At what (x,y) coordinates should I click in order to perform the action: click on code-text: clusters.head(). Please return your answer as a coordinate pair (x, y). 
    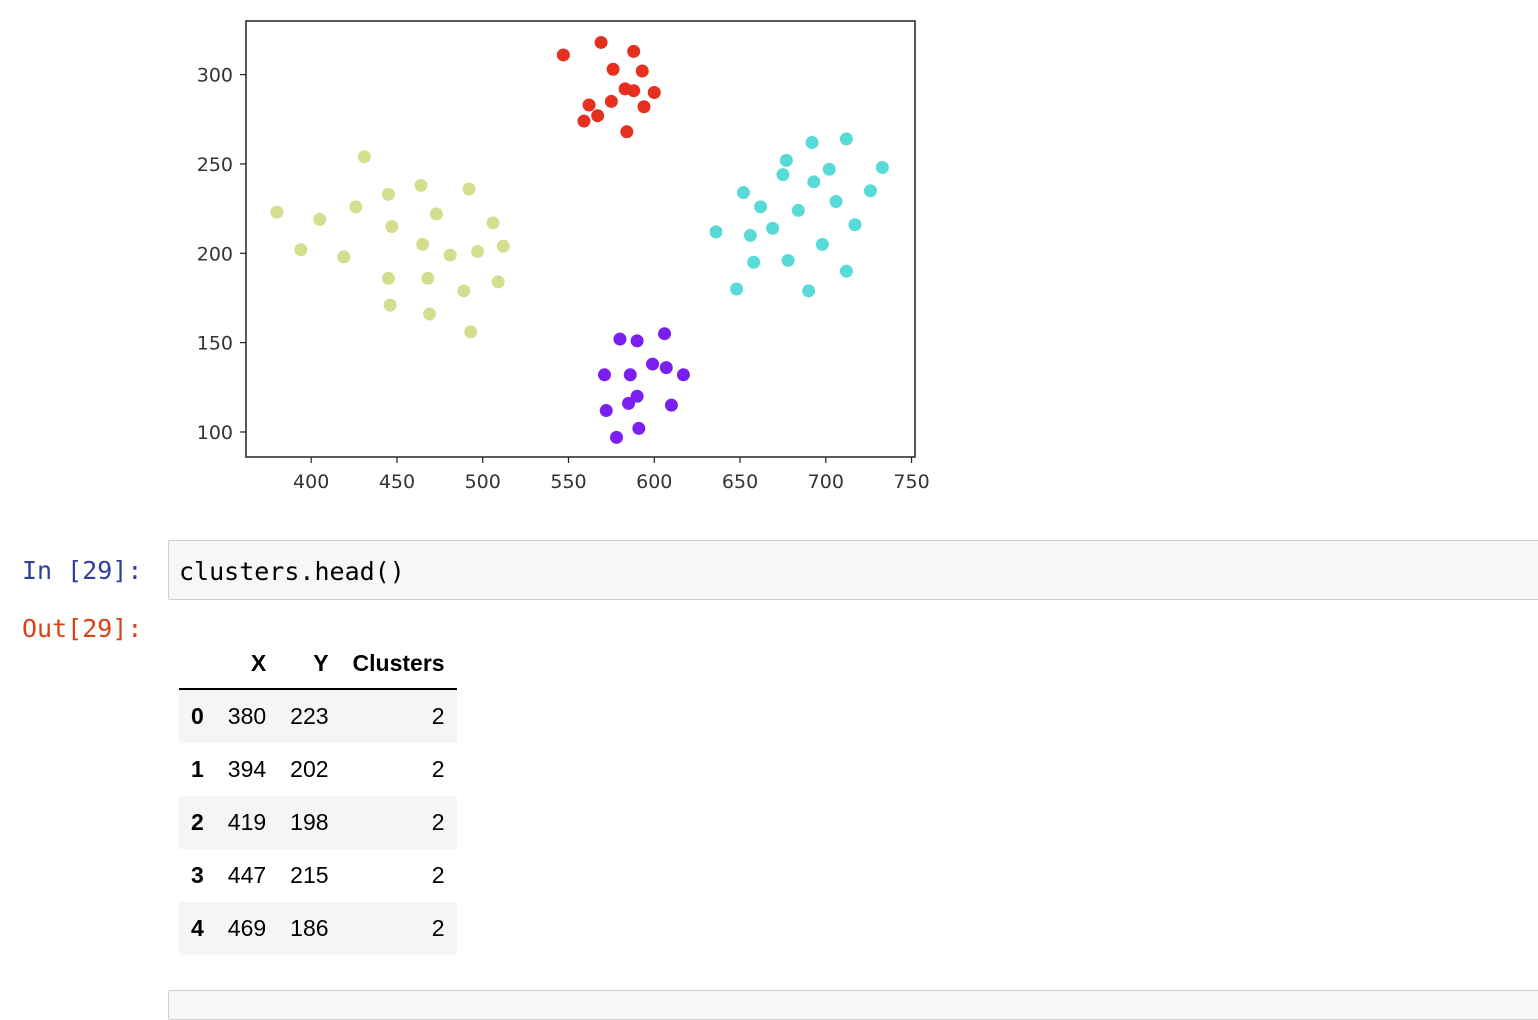
    Looking at the image, I should click on (292, 571).